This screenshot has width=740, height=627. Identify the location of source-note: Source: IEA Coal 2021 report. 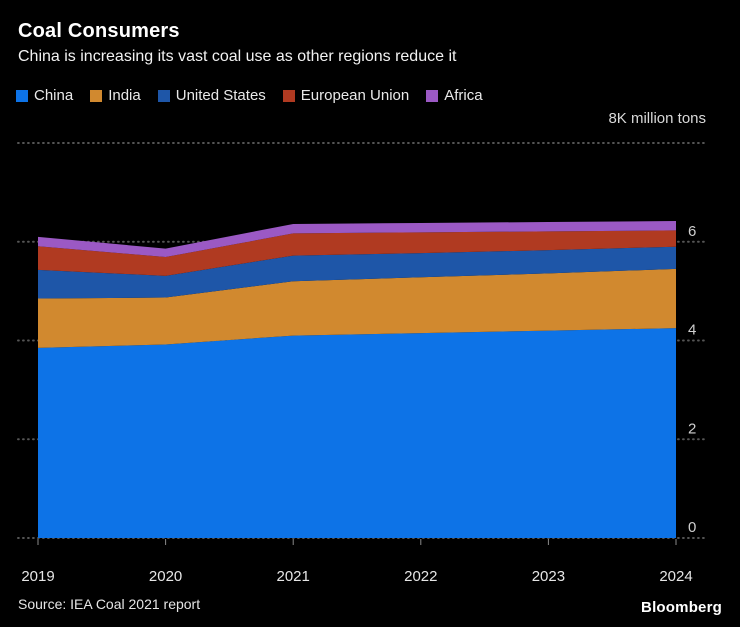
(109, 604).